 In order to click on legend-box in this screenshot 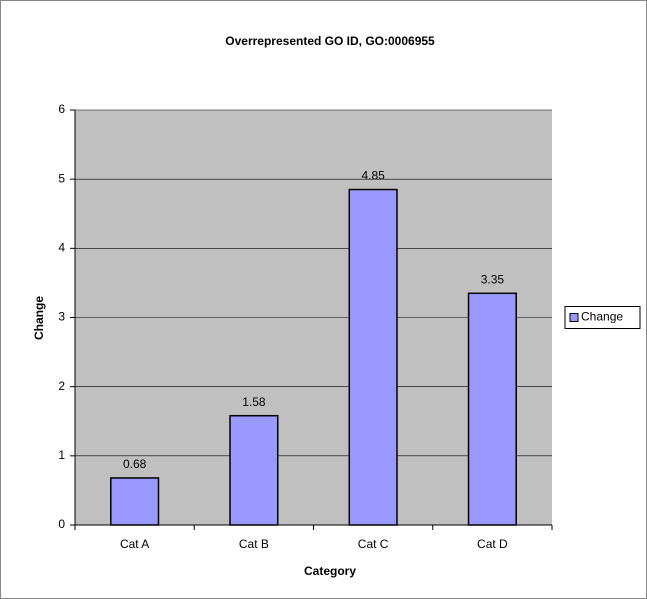, I will do `click(602, 317)`.